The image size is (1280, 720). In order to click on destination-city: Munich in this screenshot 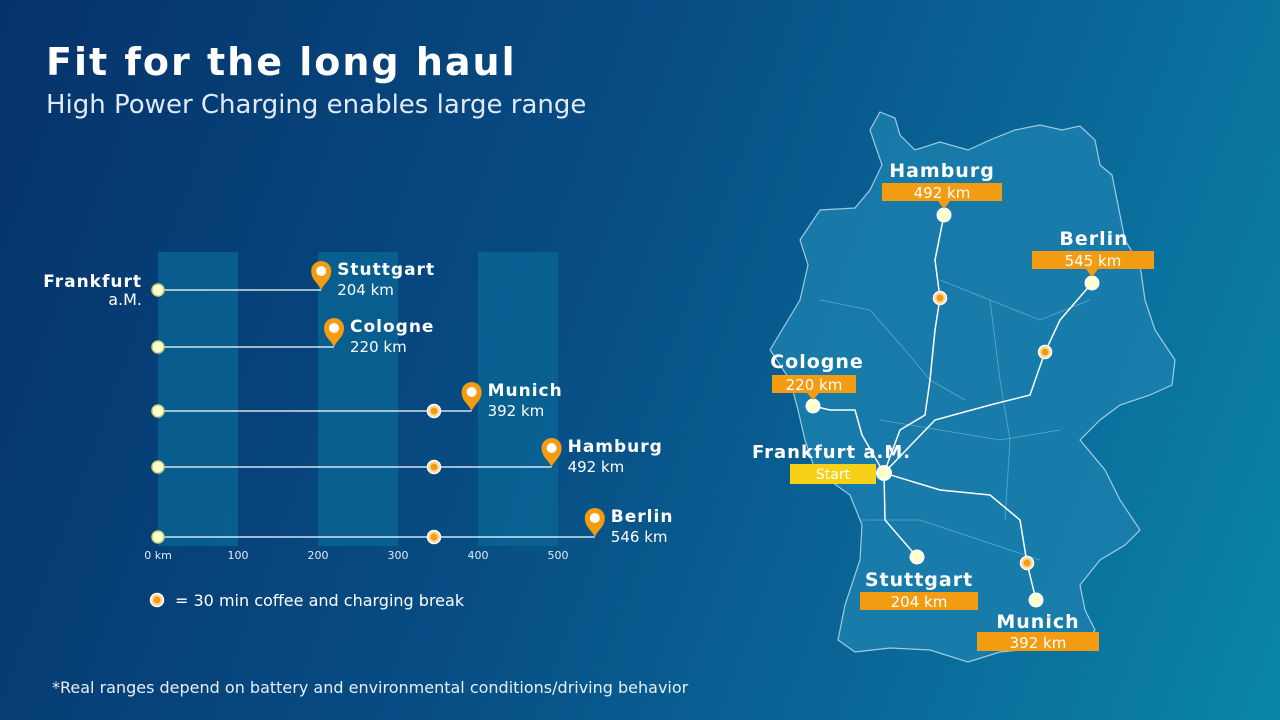, I will do `click(525, 391)`.